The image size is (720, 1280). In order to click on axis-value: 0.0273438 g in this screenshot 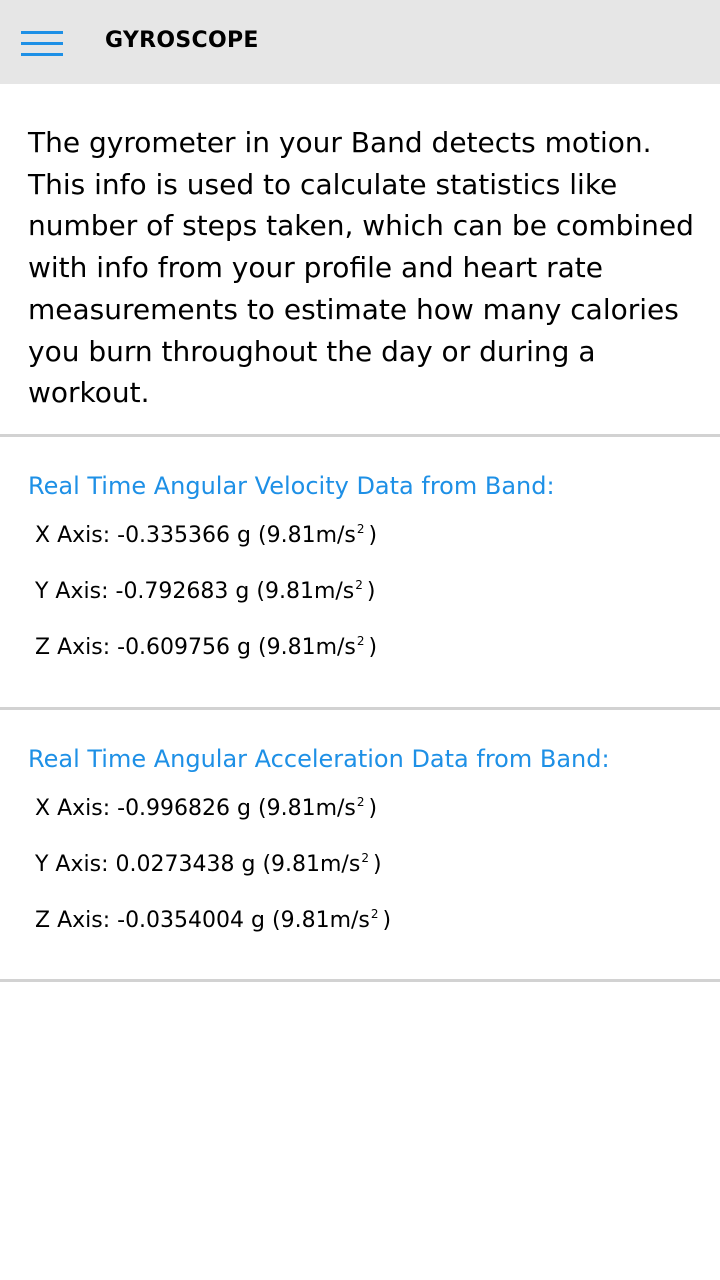, I will do `click(185, 864)`.